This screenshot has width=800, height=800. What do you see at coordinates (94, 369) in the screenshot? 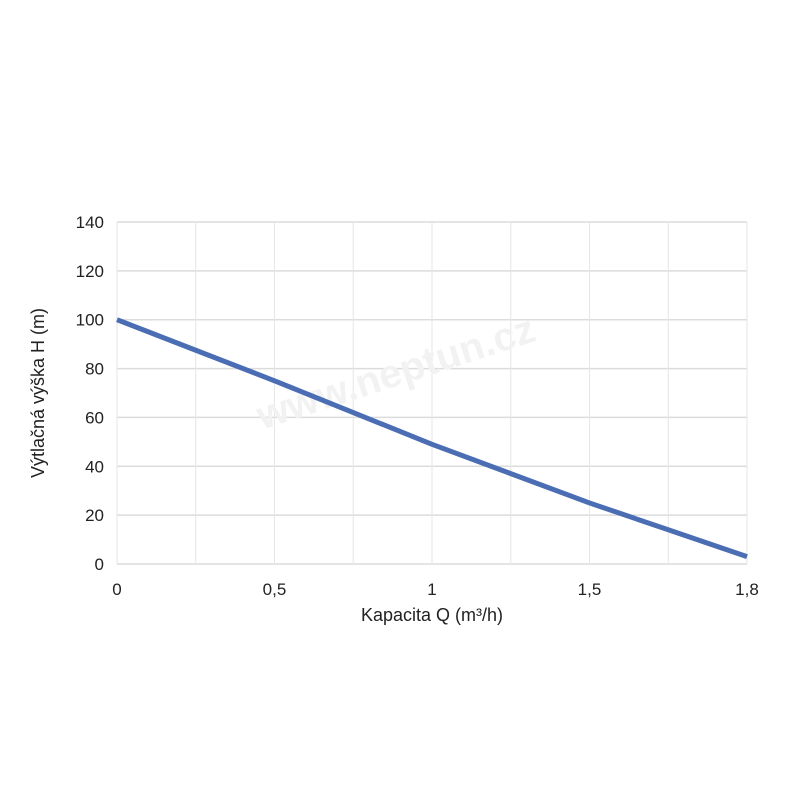
I see `y-tick-label: 80` at bounding box center [94, 369].